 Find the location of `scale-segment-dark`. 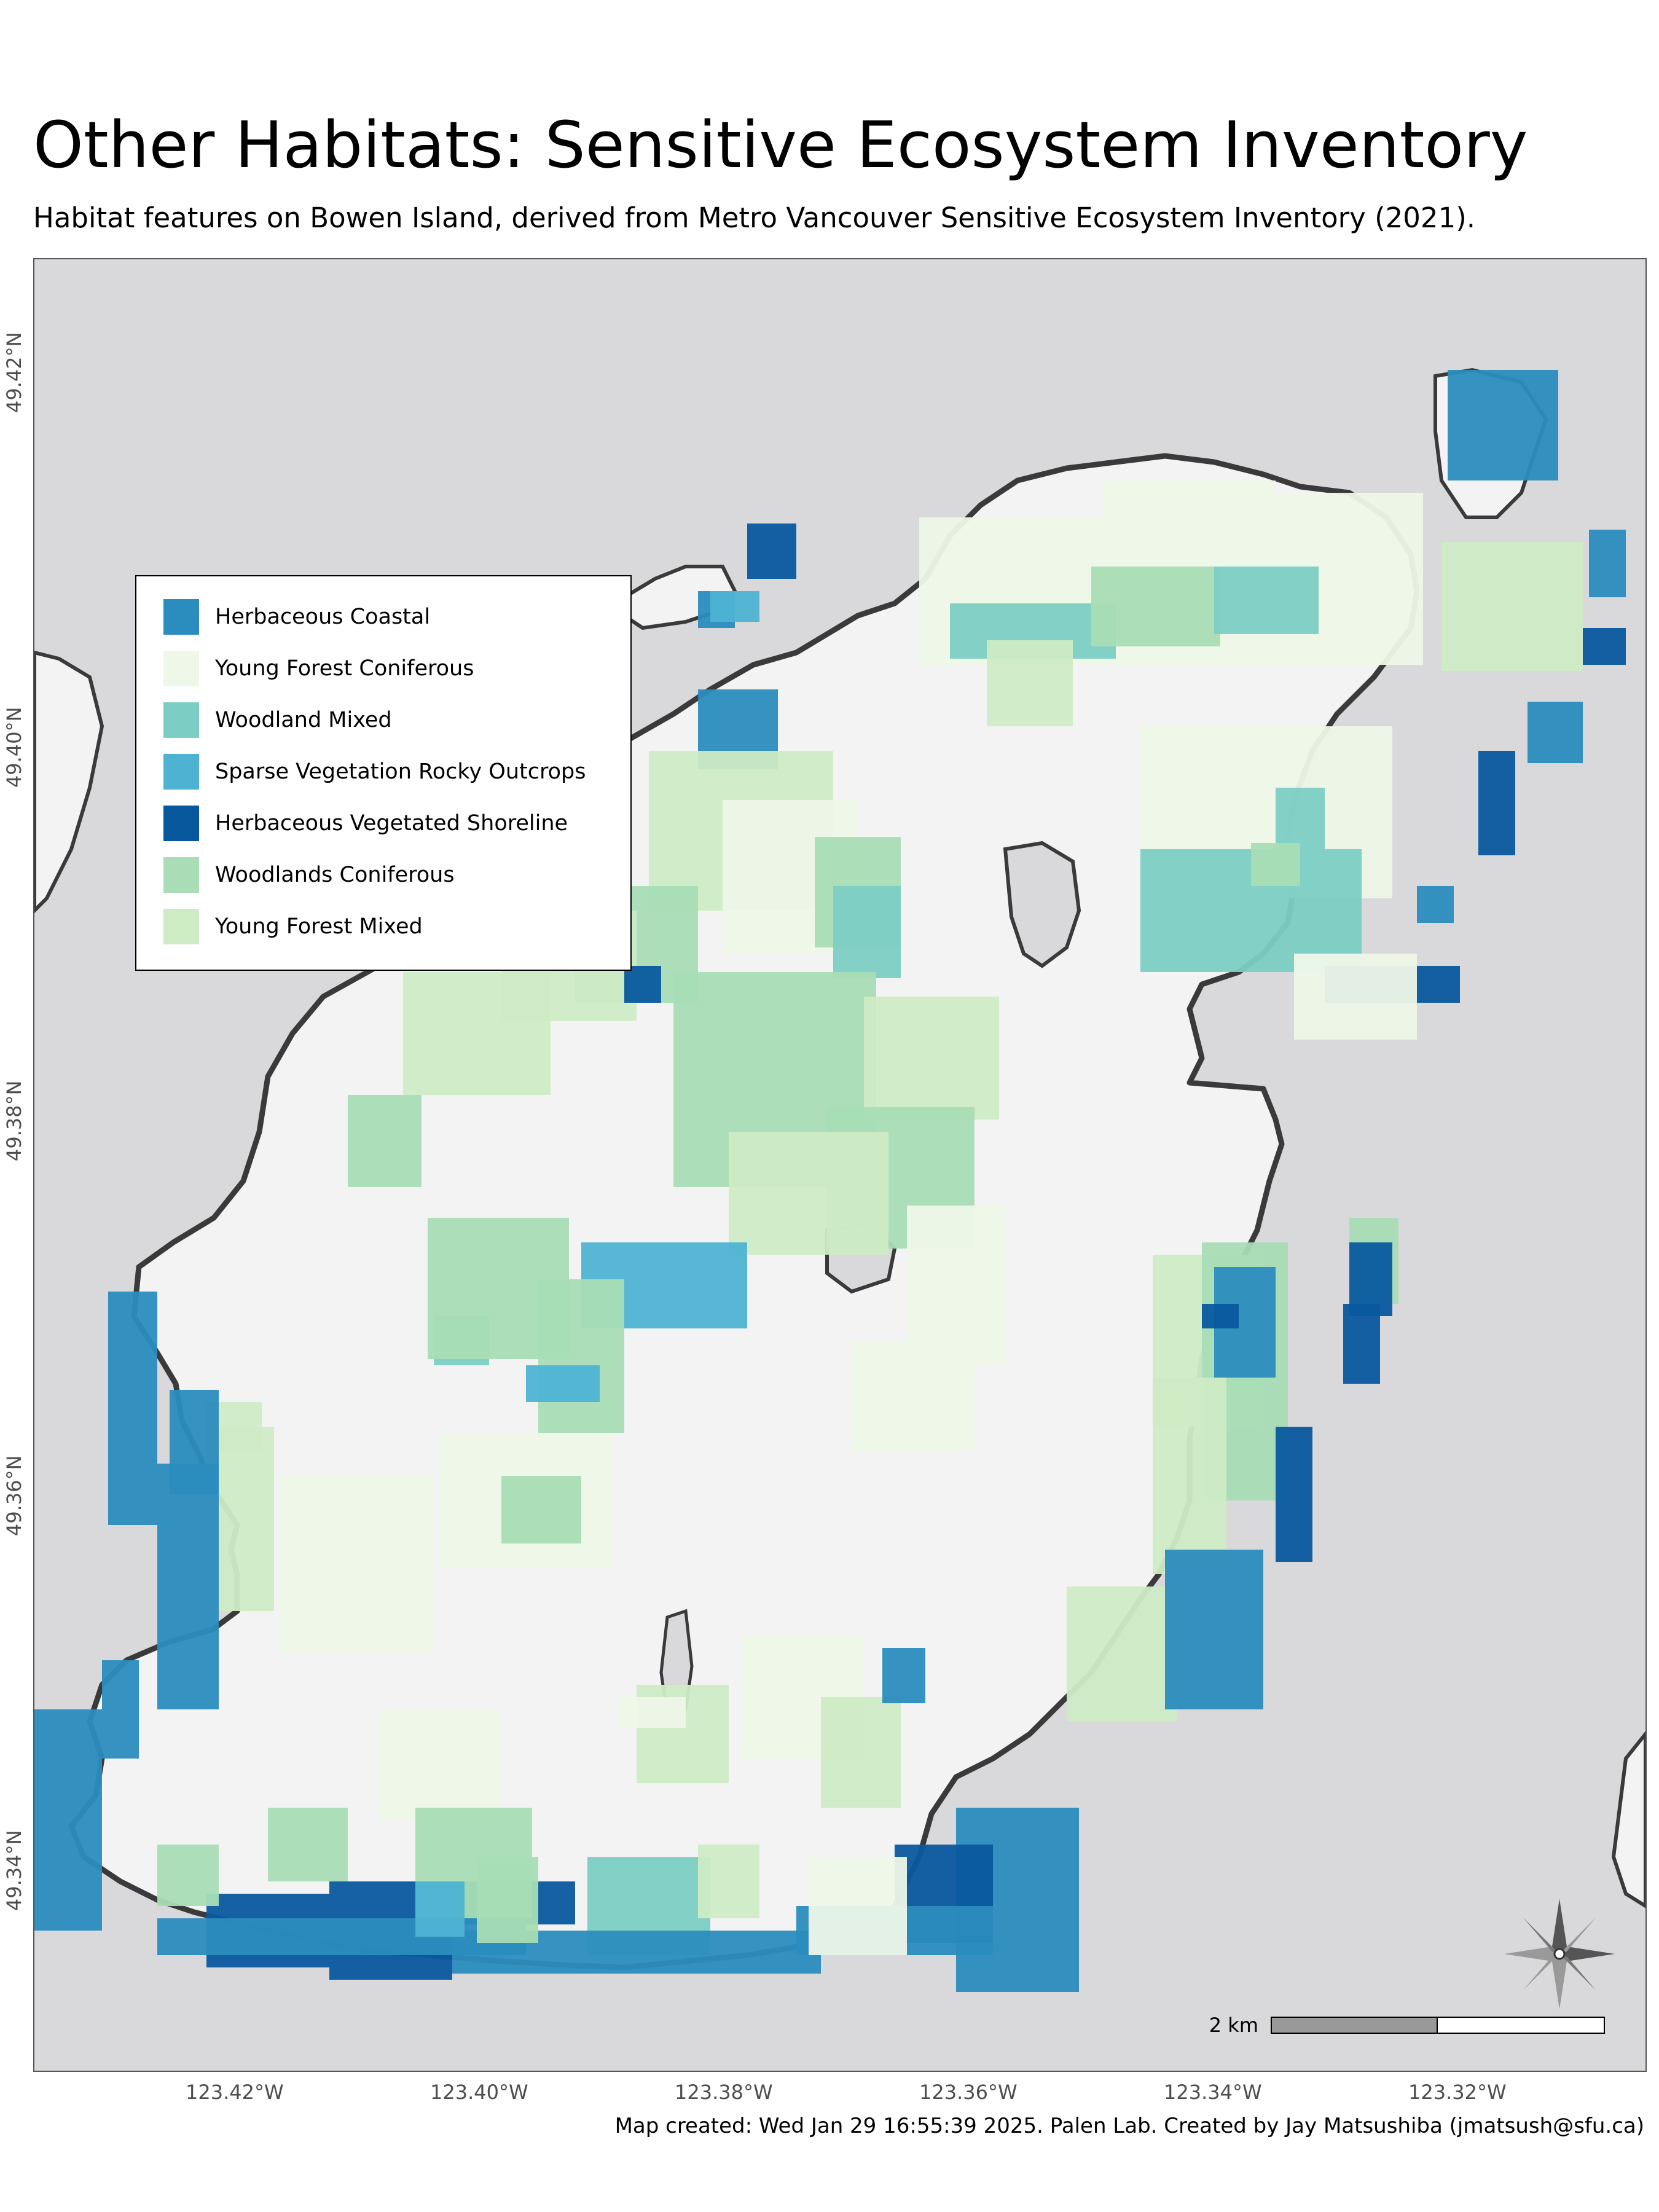

scale-segment-dark is located at coordinates (1354, 2025).